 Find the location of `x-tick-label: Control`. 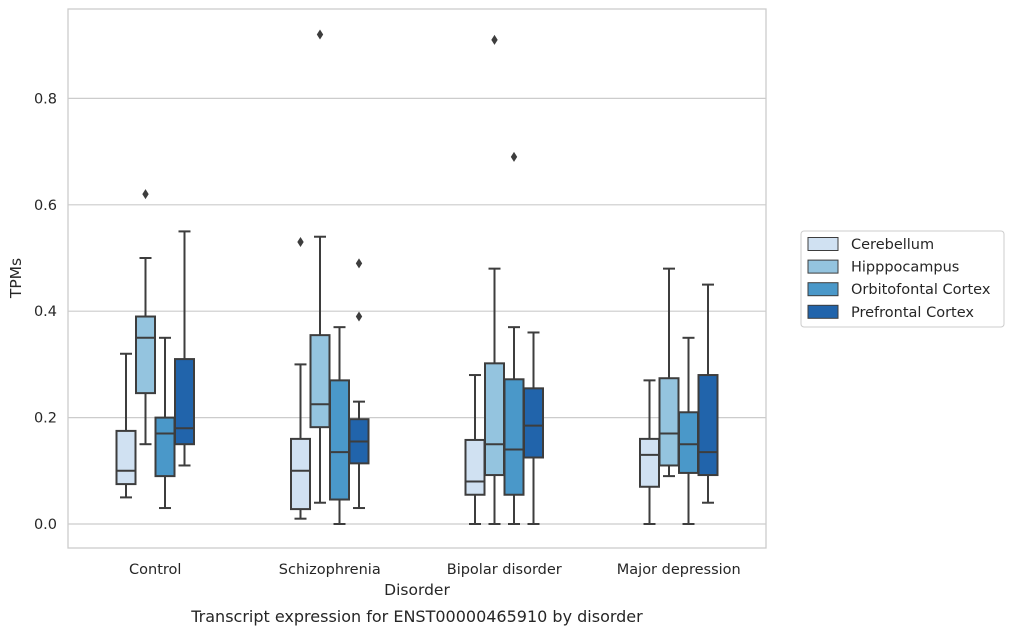

x-tick-label: Control is located at coordinates (155, 570).